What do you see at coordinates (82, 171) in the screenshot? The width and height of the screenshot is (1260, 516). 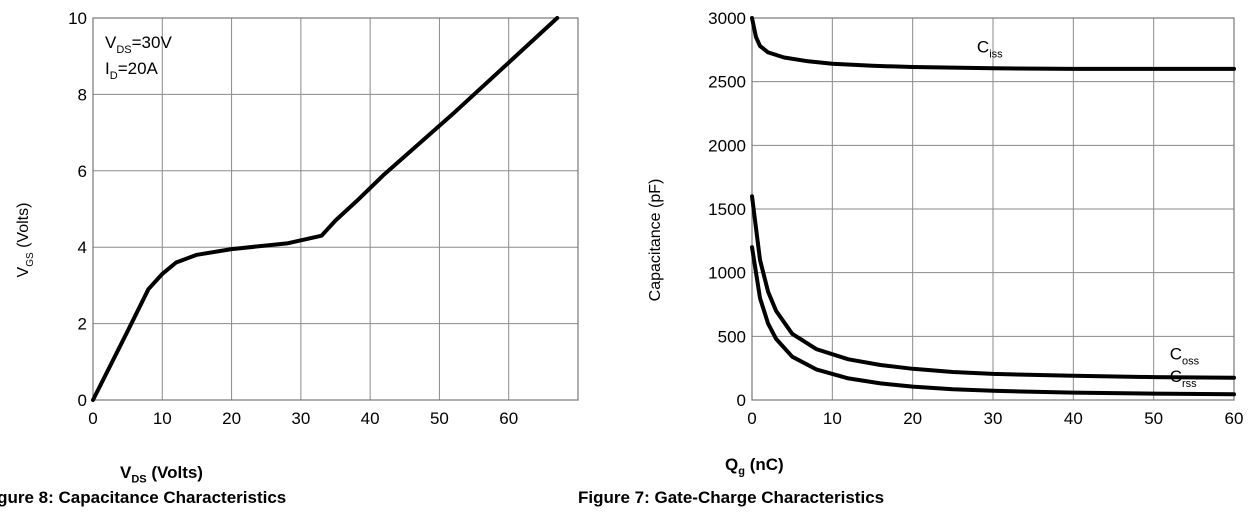 I see `gate-charge-y-tick-label: 6` at bounding box center [82, 171].